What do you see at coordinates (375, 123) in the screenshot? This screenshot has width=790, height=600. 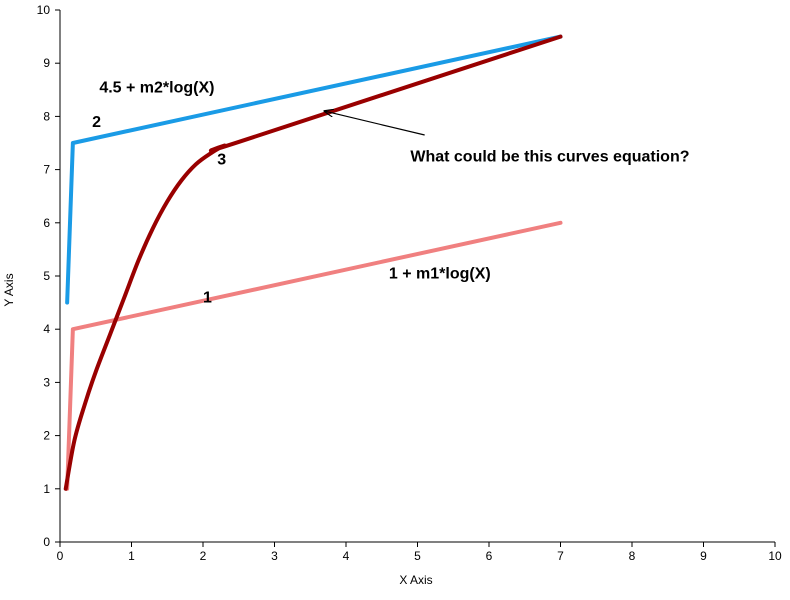 I see `annotation-arrow` at bounding box center [375, 123].